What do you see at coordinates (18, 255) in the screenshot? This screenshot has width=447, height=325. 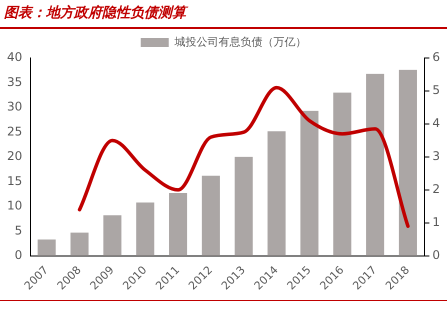 I see `y-tick-label: 0` at bounding box center [18, 255].